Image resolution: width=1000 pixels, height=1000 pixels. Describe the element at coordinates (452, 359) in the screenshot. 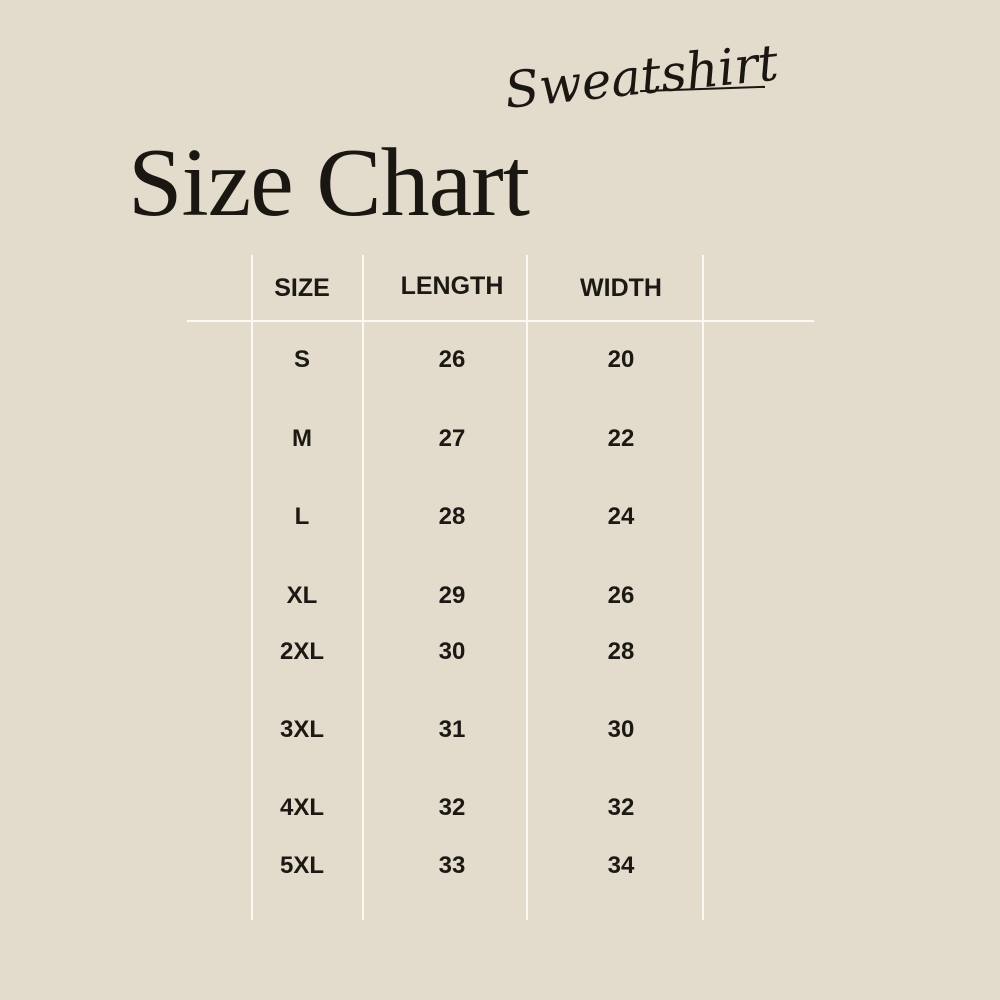

I see `cell-length: 26` at that location.